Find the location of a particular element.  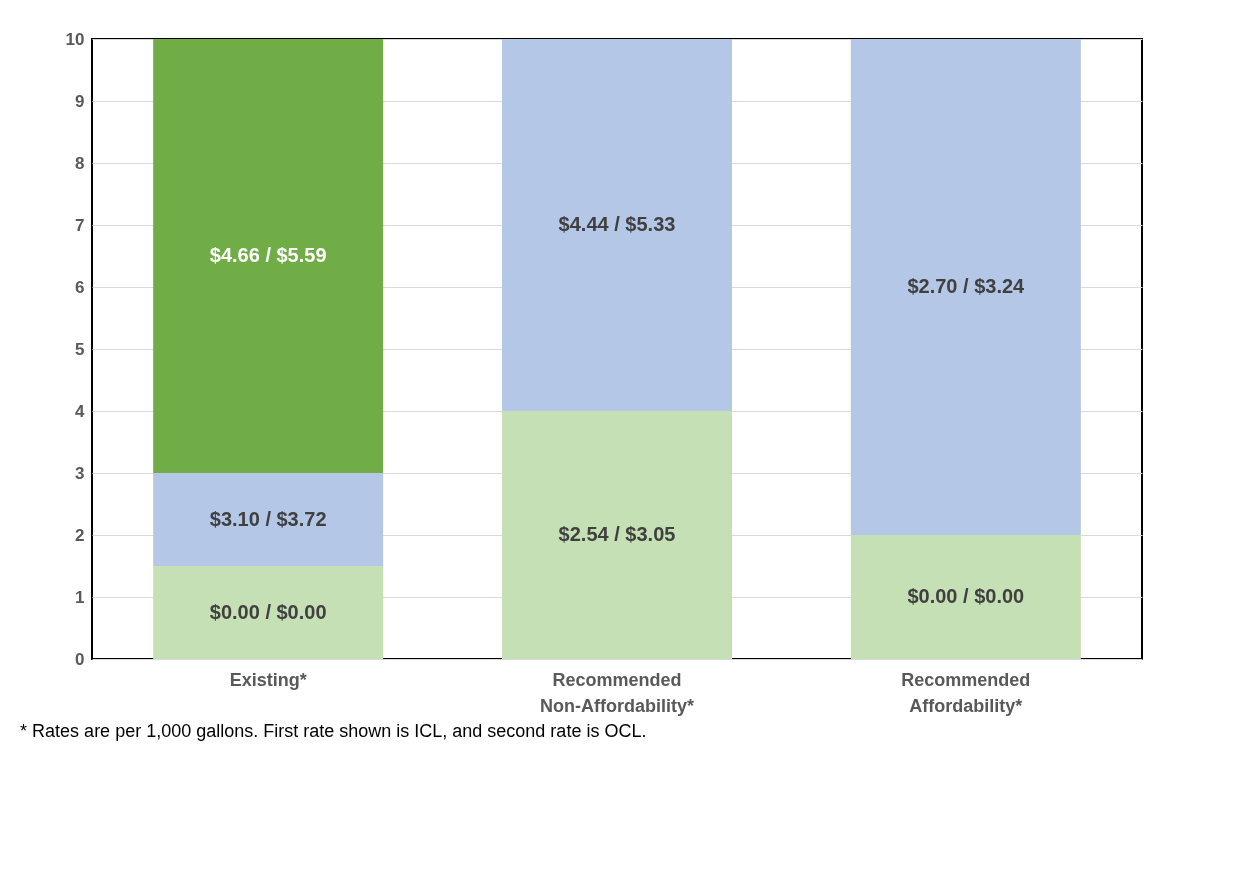

x-tick-label: Recommended Affordability* is located at coordinates (966, 692).